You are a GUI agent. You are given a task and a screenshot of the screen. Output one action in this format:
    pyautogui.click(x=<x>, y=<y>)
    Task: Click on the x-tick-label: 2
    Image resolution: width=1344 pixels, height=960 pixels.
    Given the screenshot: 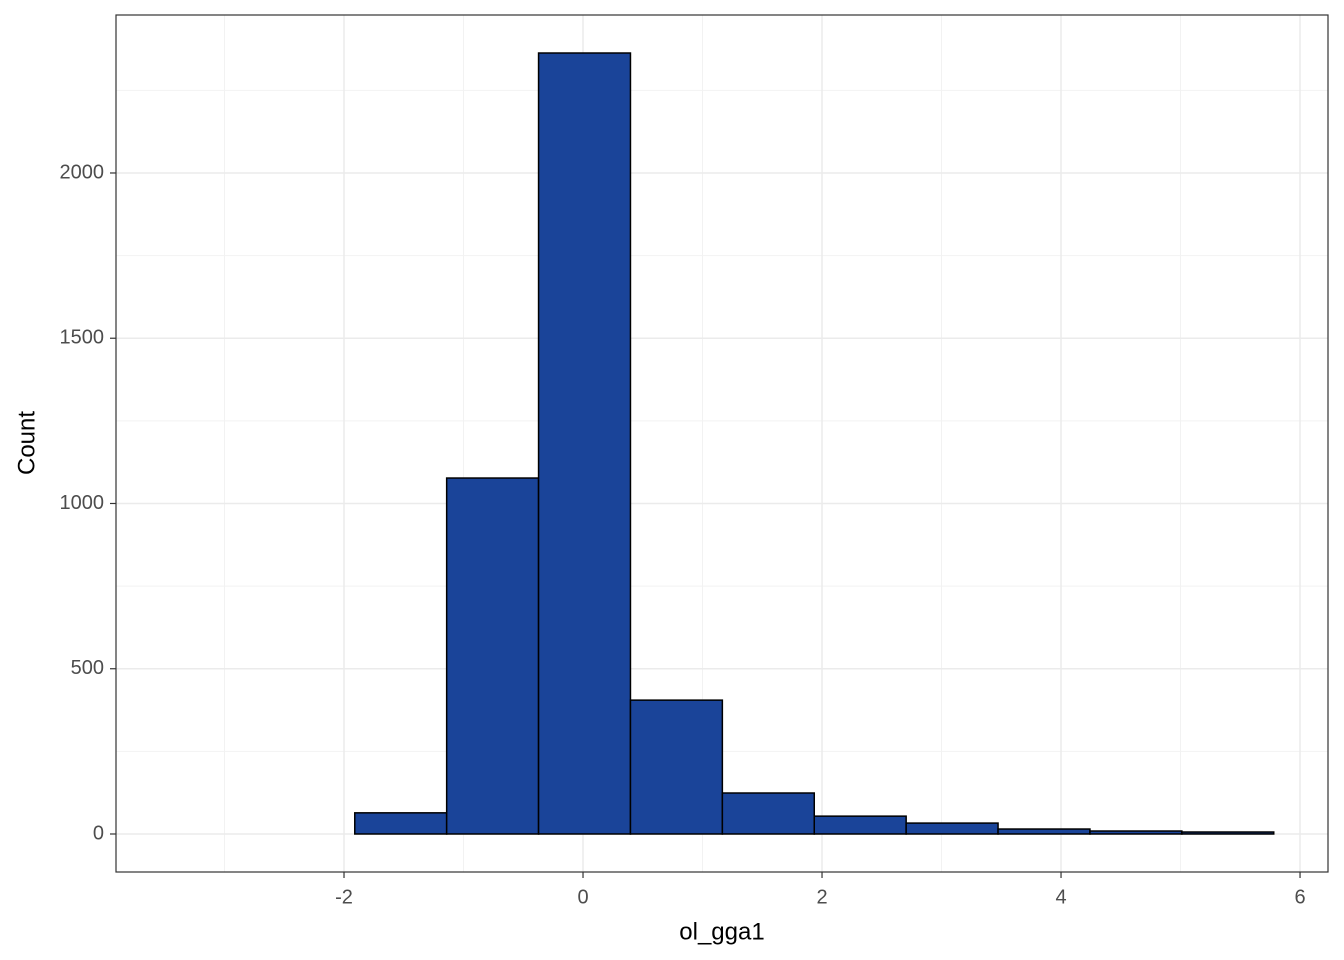 What is the action you would take?
    pyautogui.click(x=821, y=897)
    